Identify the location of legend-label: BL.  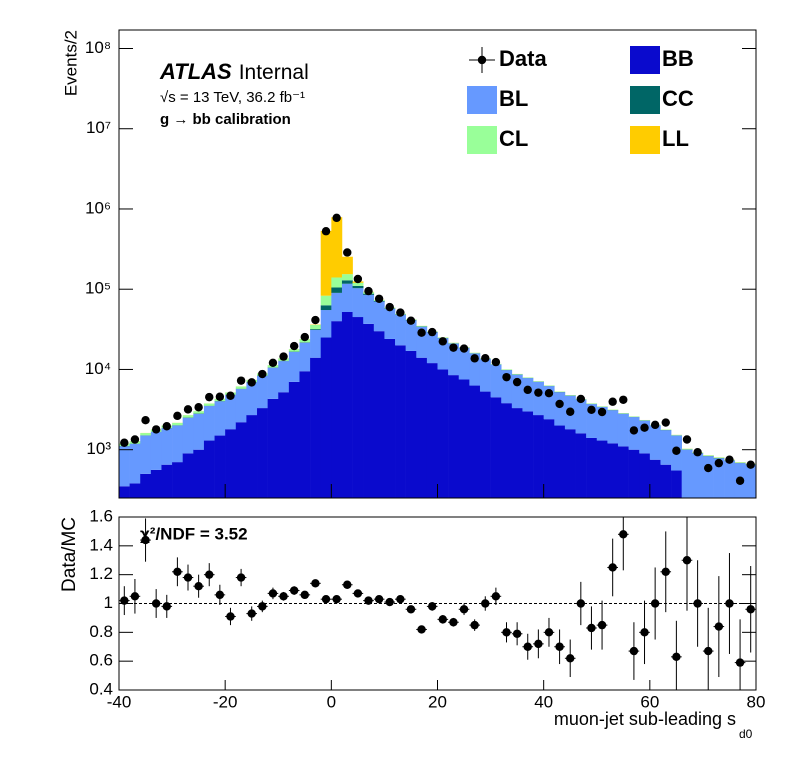
(513, 98).